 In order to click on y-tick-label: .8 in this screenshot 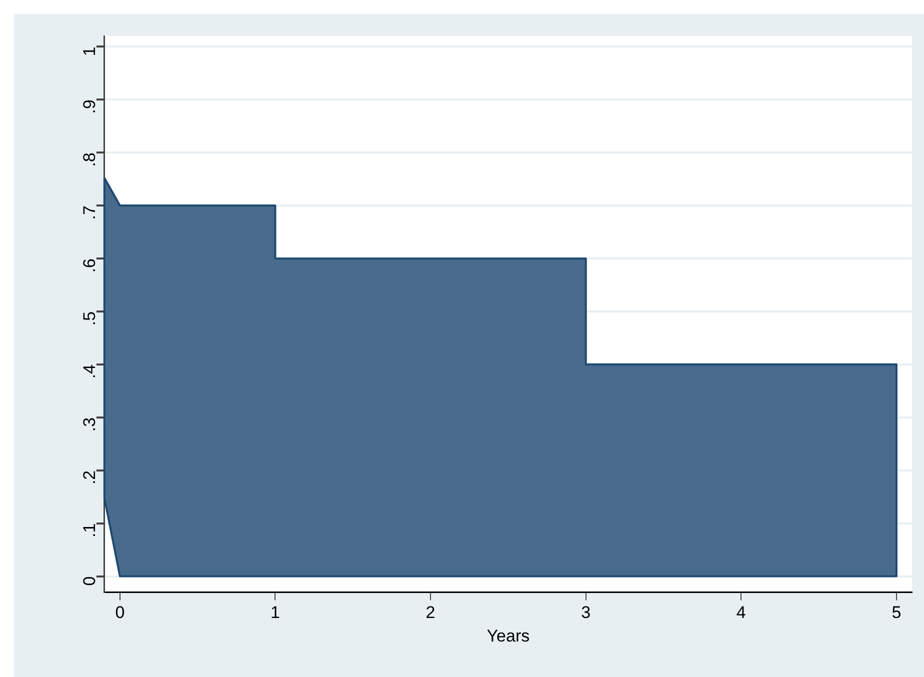, I will do `click(90, 159)`.